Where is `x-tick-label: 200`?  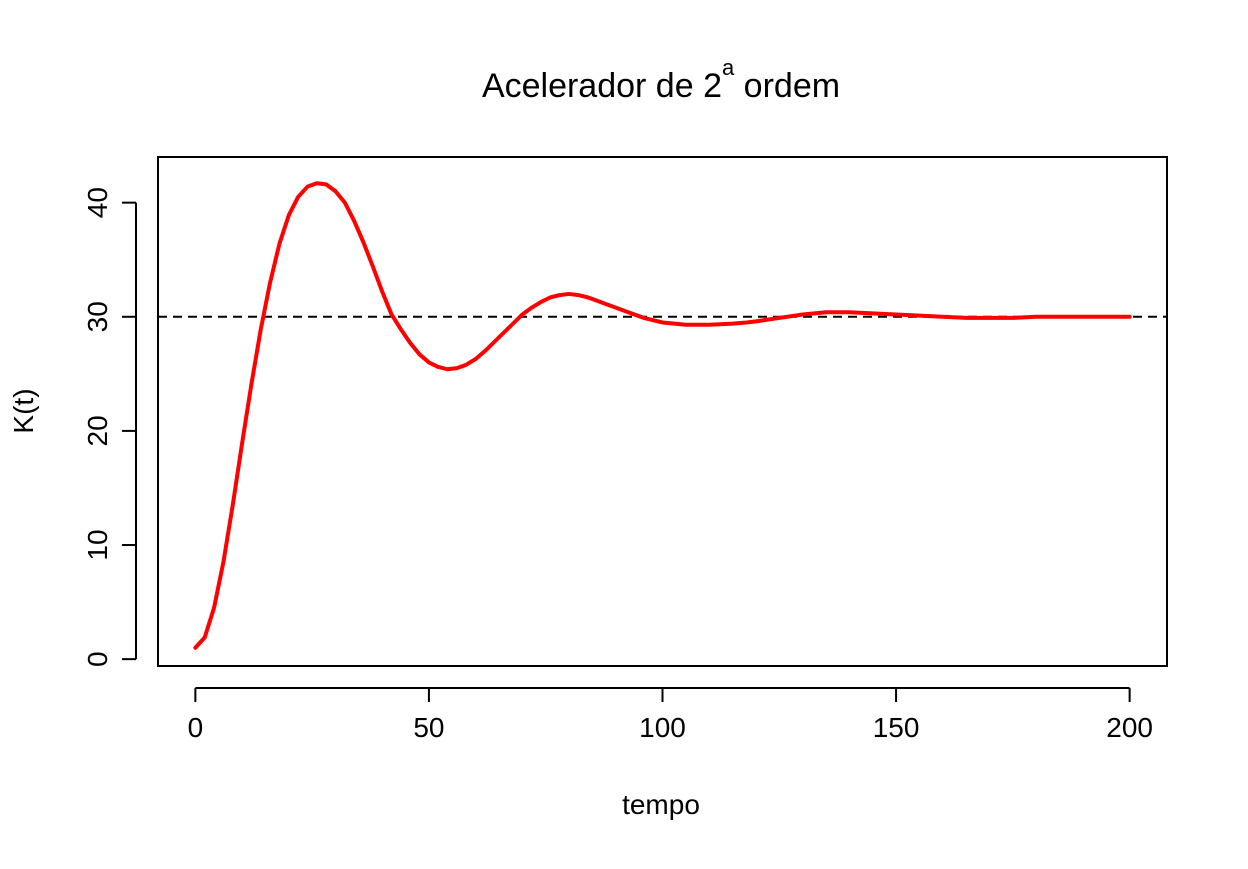 x-tick-label: 200 is located at coordinates (1129, 727).